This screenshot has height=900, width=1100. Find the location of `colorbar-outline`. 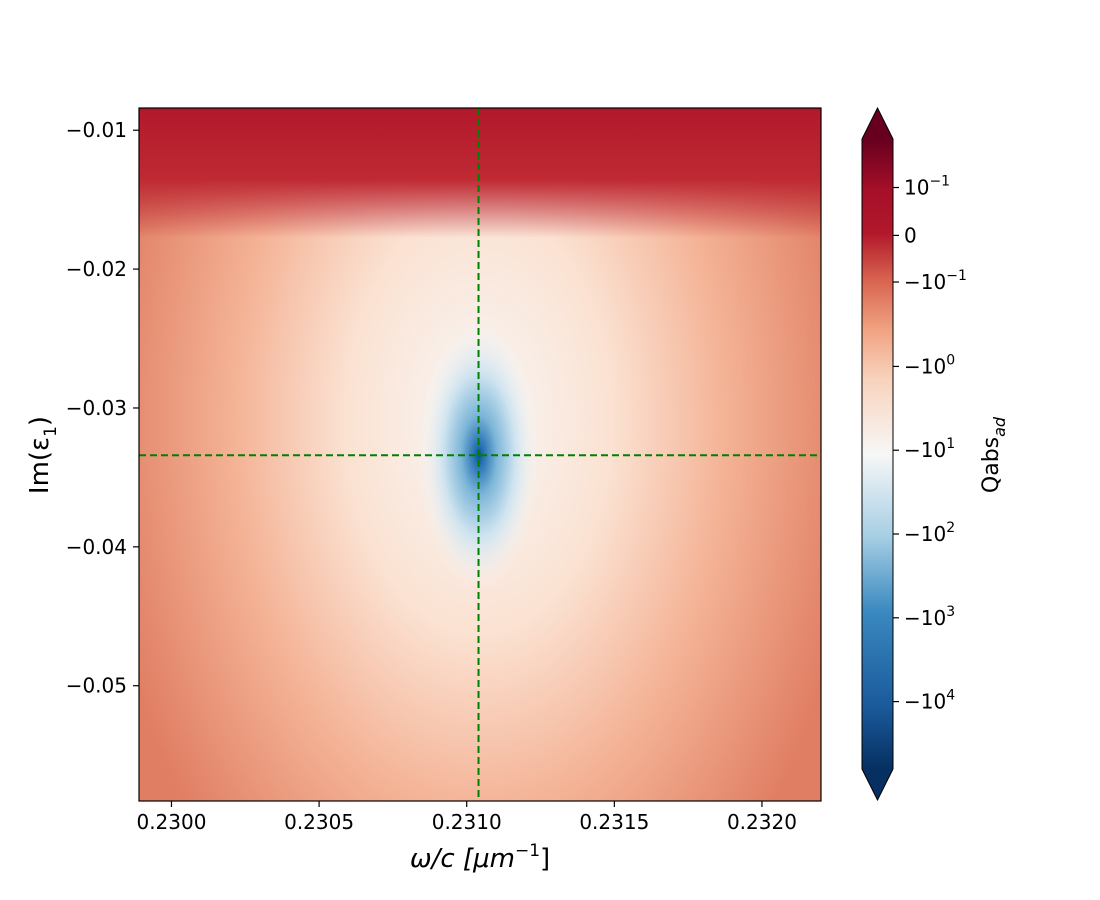

colorbar-outline is located at coordinates (877, 454).